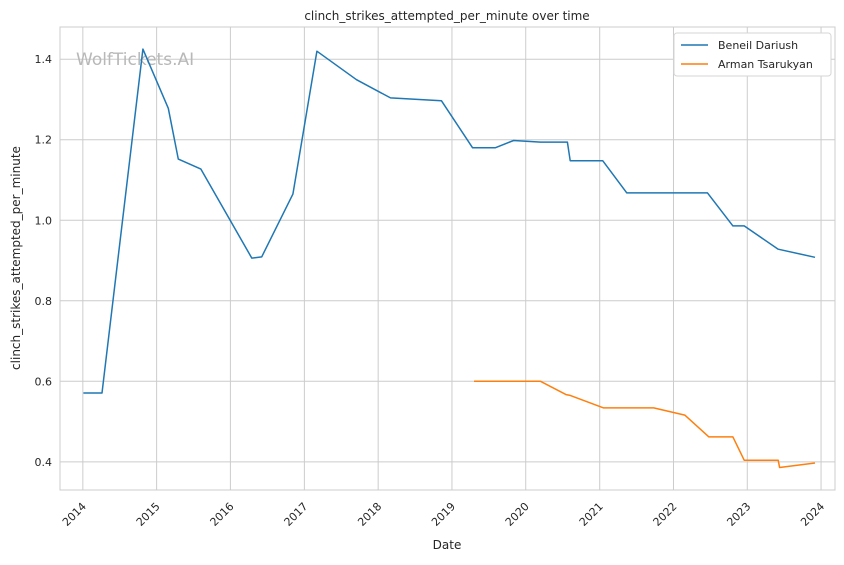 This screenshot has width=844, height=565. What do you see at coordinates (665, 514) in the screenshot?
I see `x-tick-label: 2022` at bounding box center [665, 514].